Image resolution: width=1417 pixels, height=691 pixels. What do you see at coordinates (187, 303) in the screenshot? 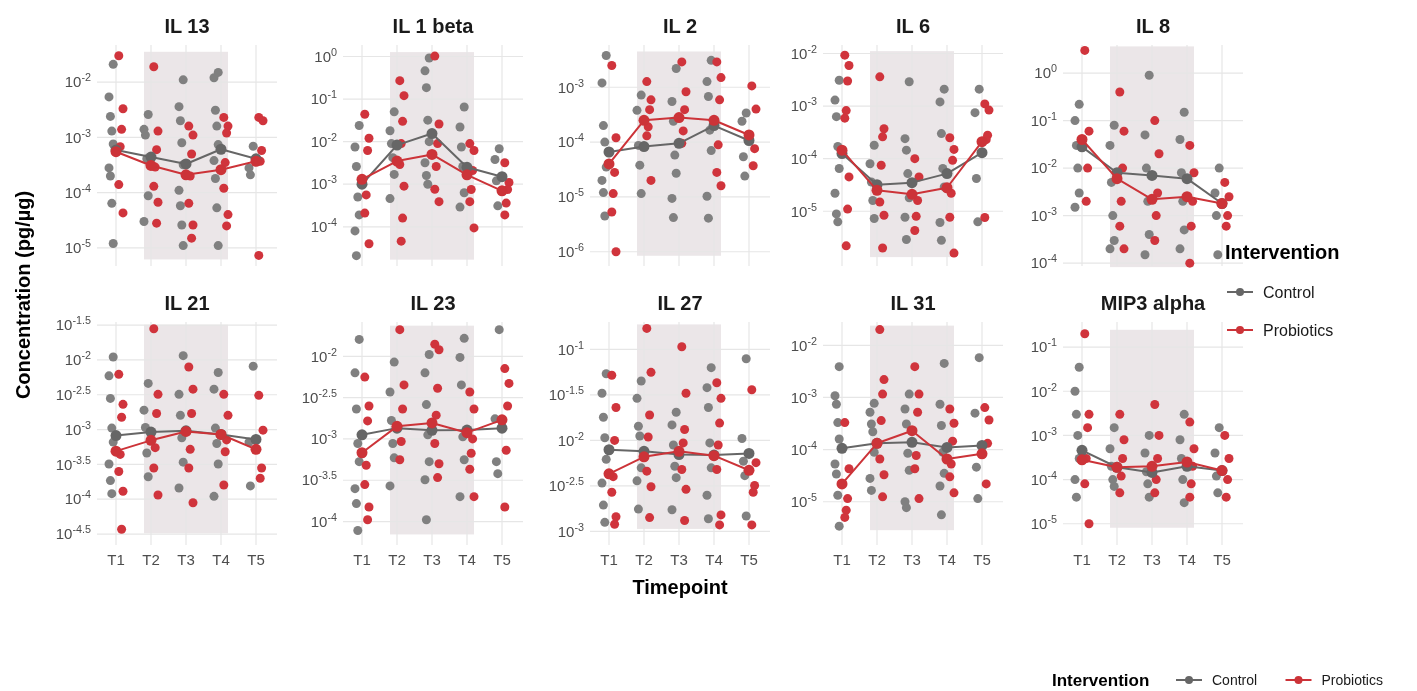
I see `chart-title: IL 21` at bounding box center [187, 303].